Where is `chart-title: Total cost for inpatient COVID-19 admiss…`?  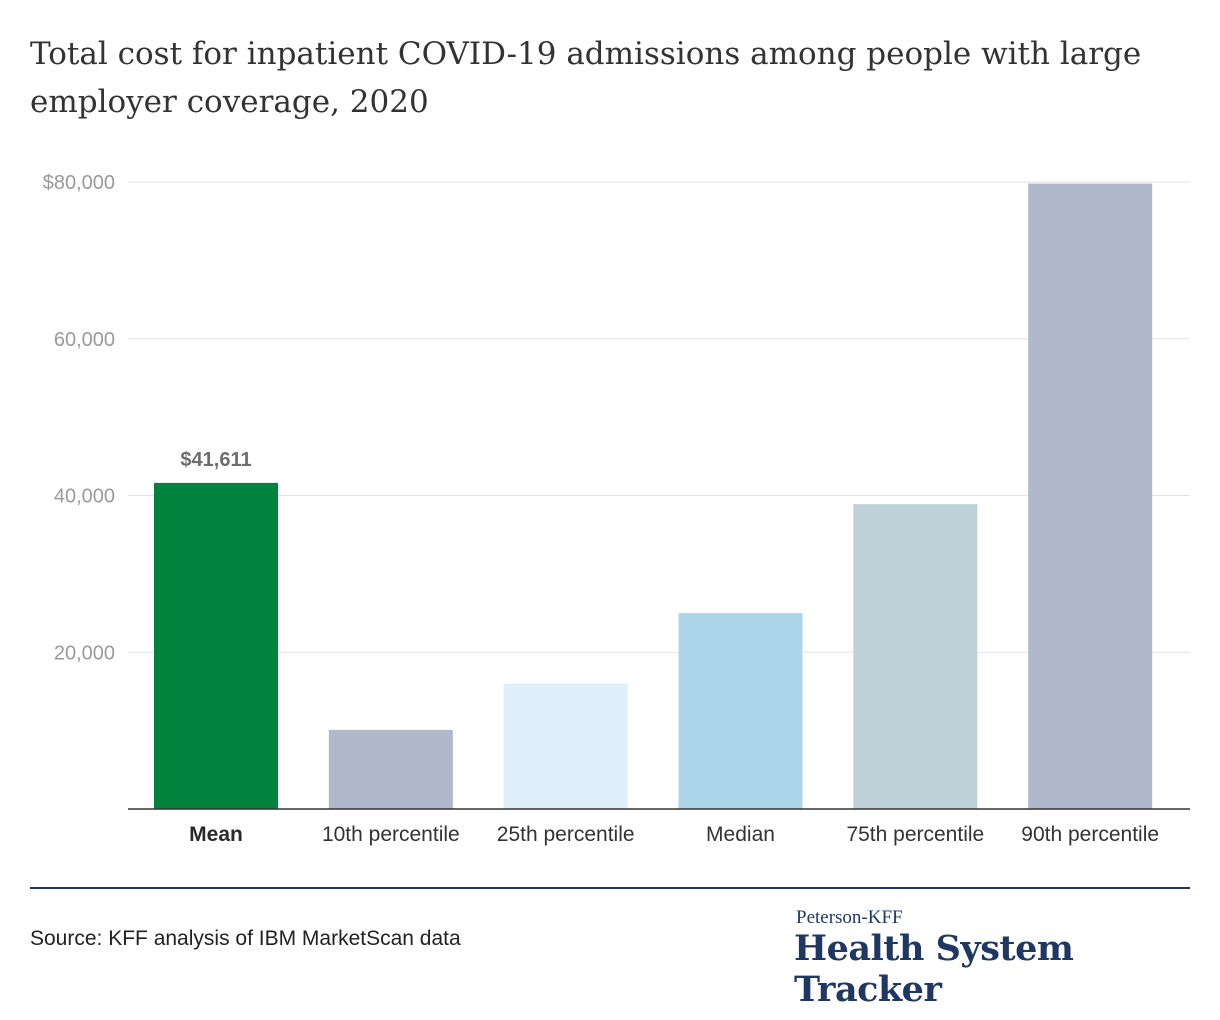 chart-title: Total cost for inpatient COVID-19 admiss… is located at coordinates (586, 78).